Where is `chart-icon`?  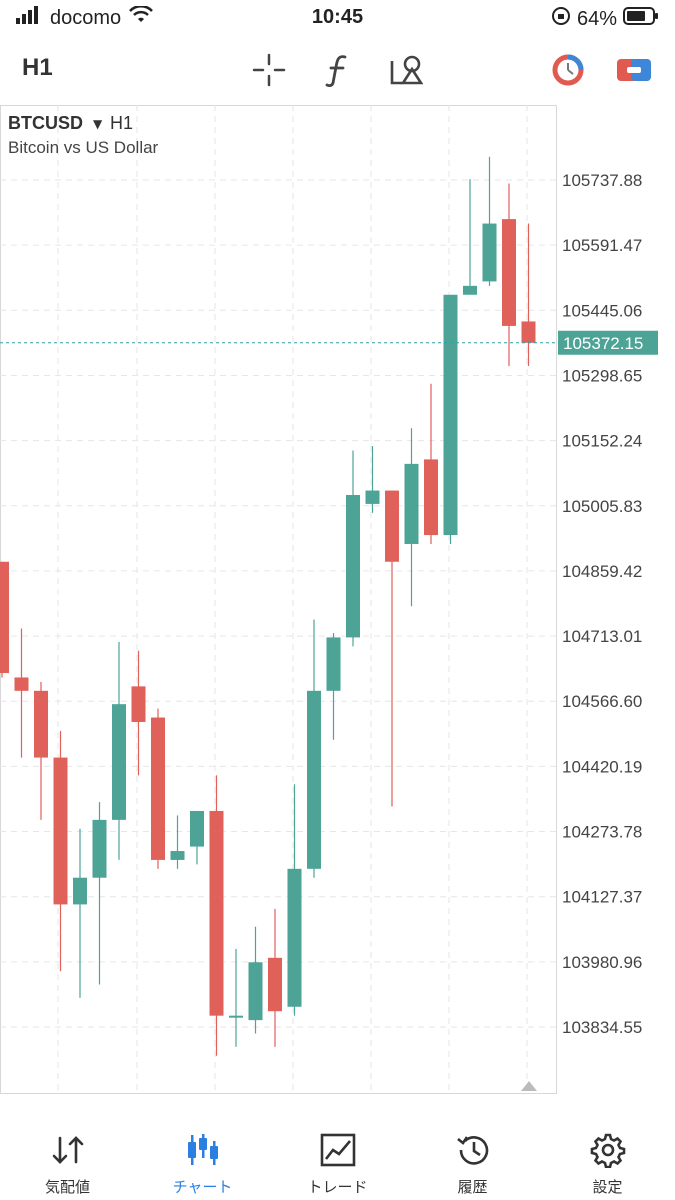 chart-icon is located at coordinates (203, 1150).